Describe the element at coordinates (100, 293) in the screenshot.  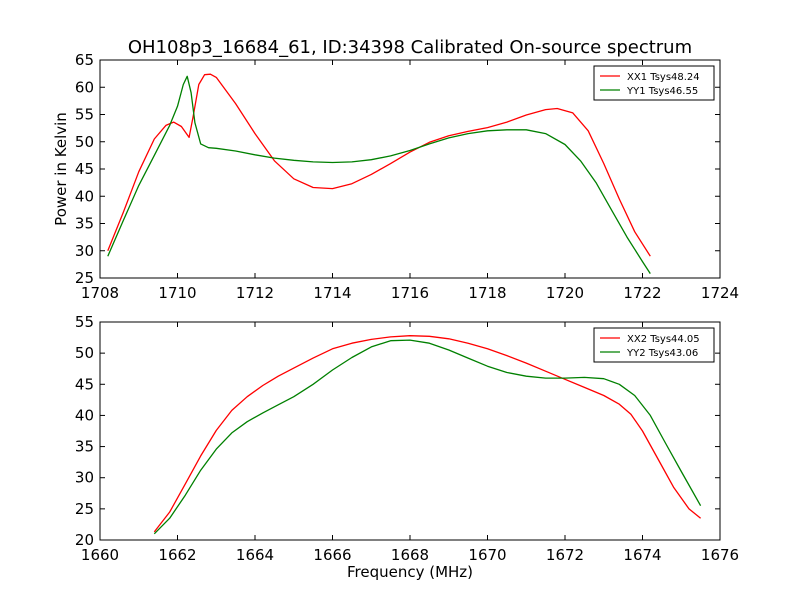
I see `x-tick-label: 1708` at that location.